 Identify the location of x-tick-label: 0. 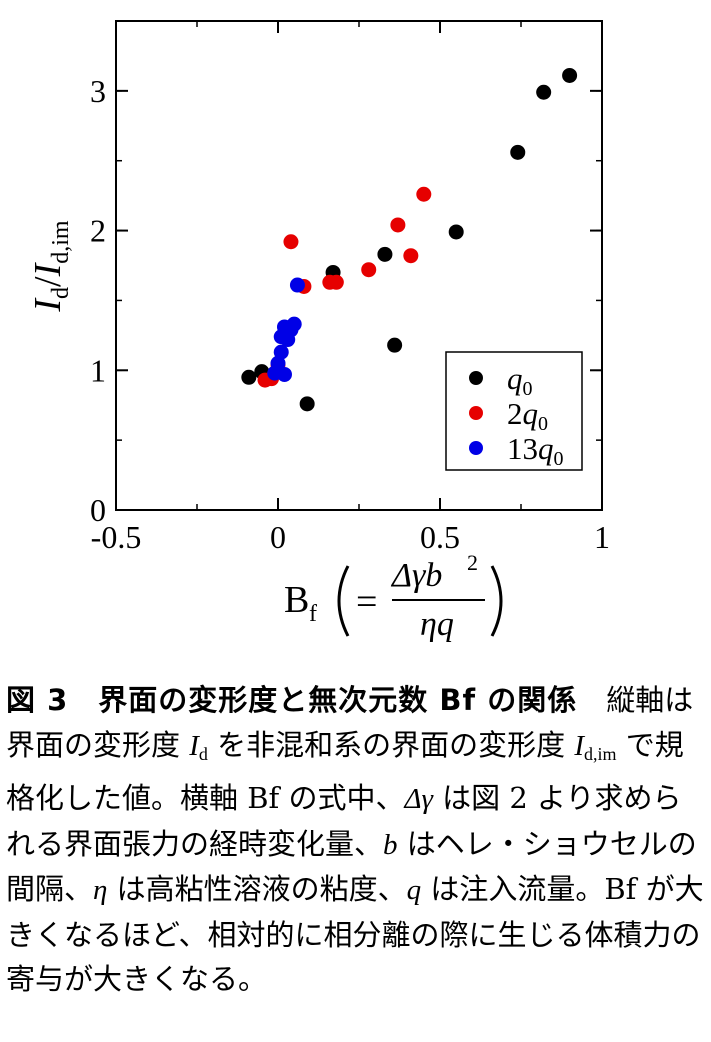
(278, 537).